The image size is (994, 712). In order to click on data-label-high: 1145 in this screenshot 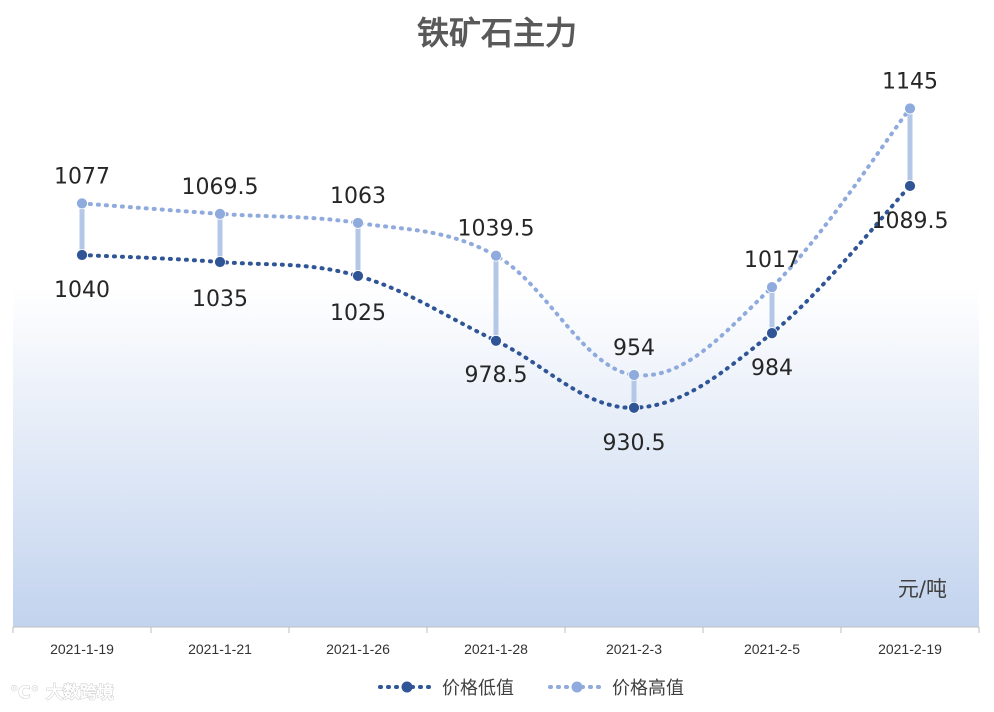, I will do `click(910, 82)`.